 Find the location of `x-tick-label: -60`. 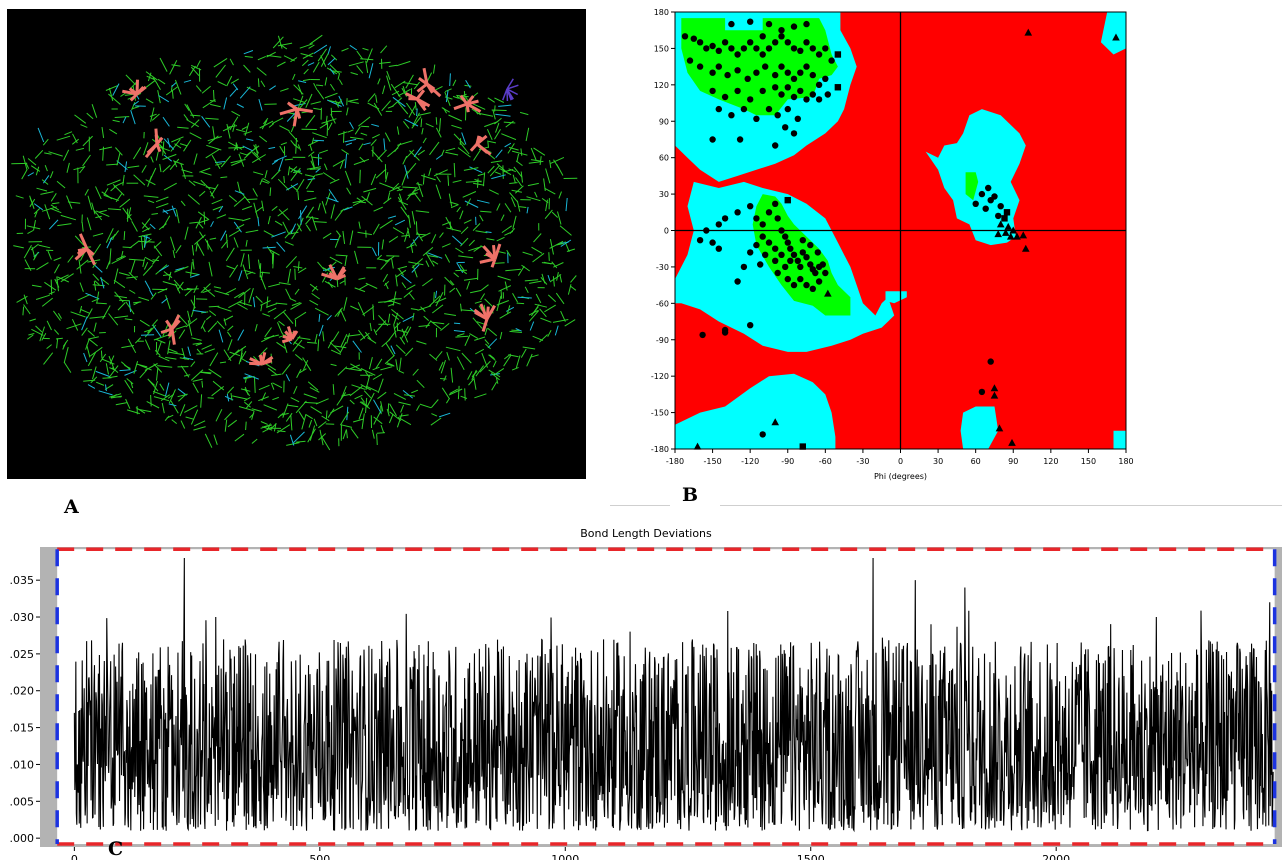

x-tick-label: -60 is located at coordinates (825, 461).